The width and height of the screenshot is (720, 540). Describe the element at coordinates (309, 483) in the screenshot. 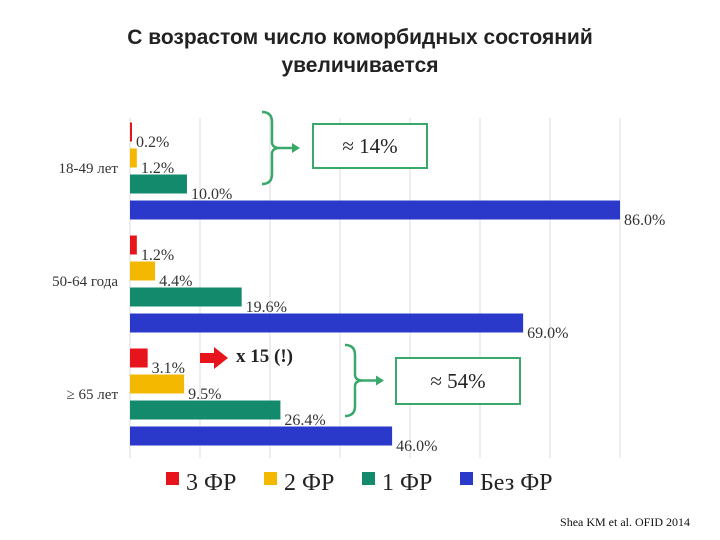

I see `legend-label: 2 ФР` at that location.